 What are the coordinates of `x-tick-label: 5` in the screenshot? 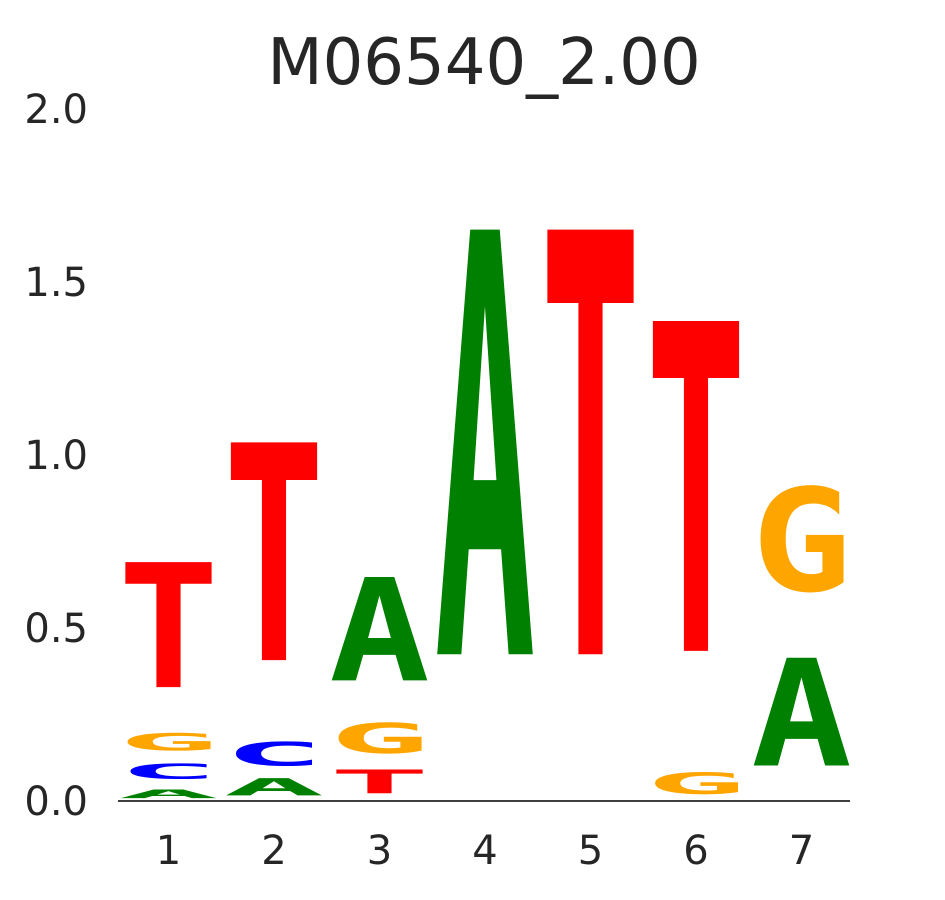 It's located at (590, 851).